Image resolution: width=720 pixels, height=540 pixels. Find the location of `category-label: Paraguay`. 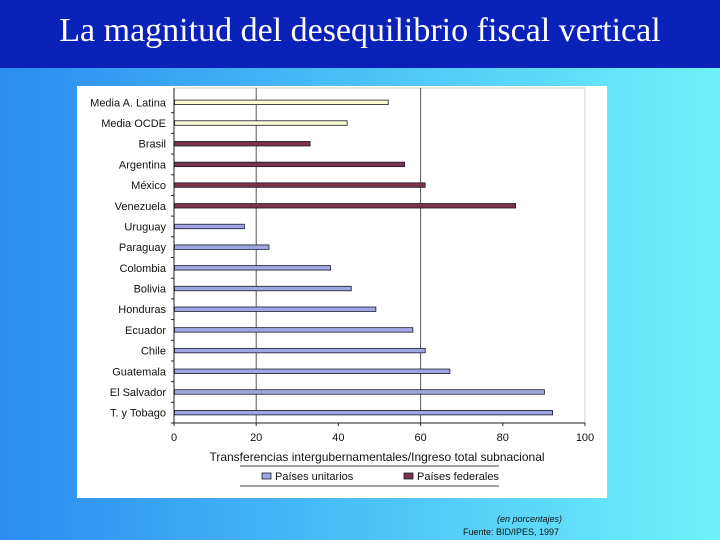

category-label: Paraguay is located at coordinates (143, 248).